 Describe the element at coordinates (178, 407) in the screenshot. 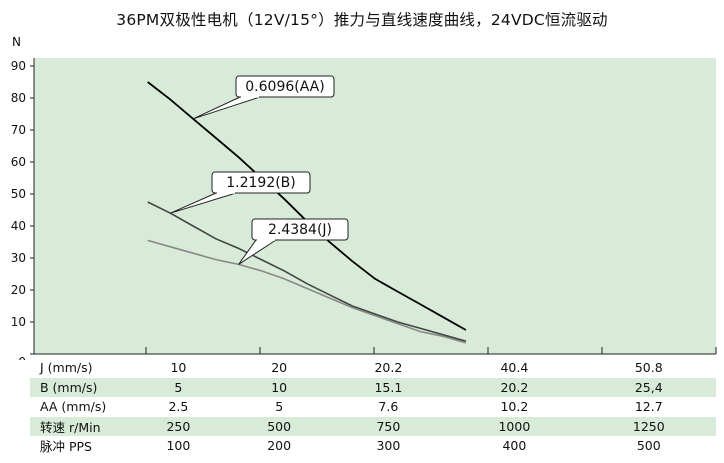

I see `table-cell: 2.5` at that location.